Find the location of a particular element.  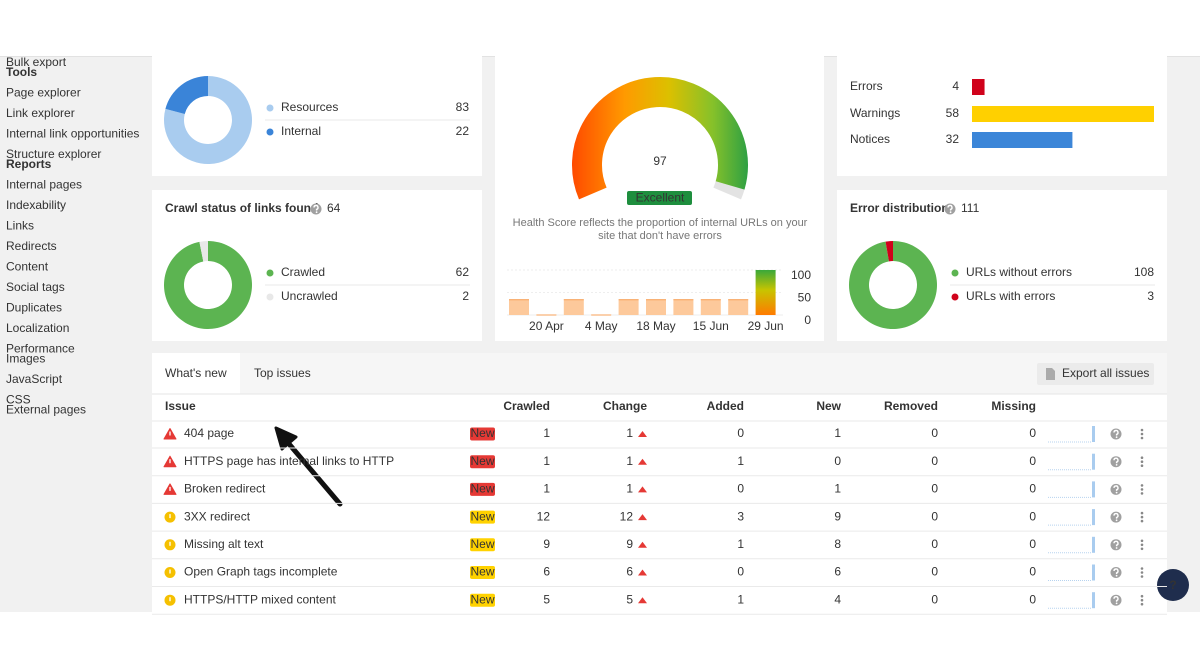

y-tick-label: 0 is located at coordinates (807, 320).